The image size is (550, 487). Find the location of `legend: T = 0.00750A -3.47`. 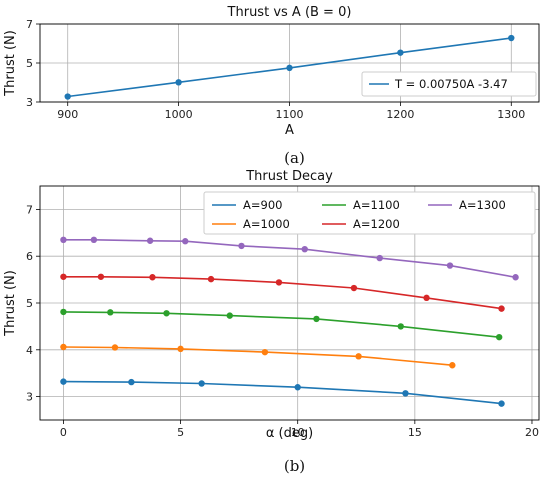

legend: T = 0.00750A -3.47 is located at coordinates (449, 84).